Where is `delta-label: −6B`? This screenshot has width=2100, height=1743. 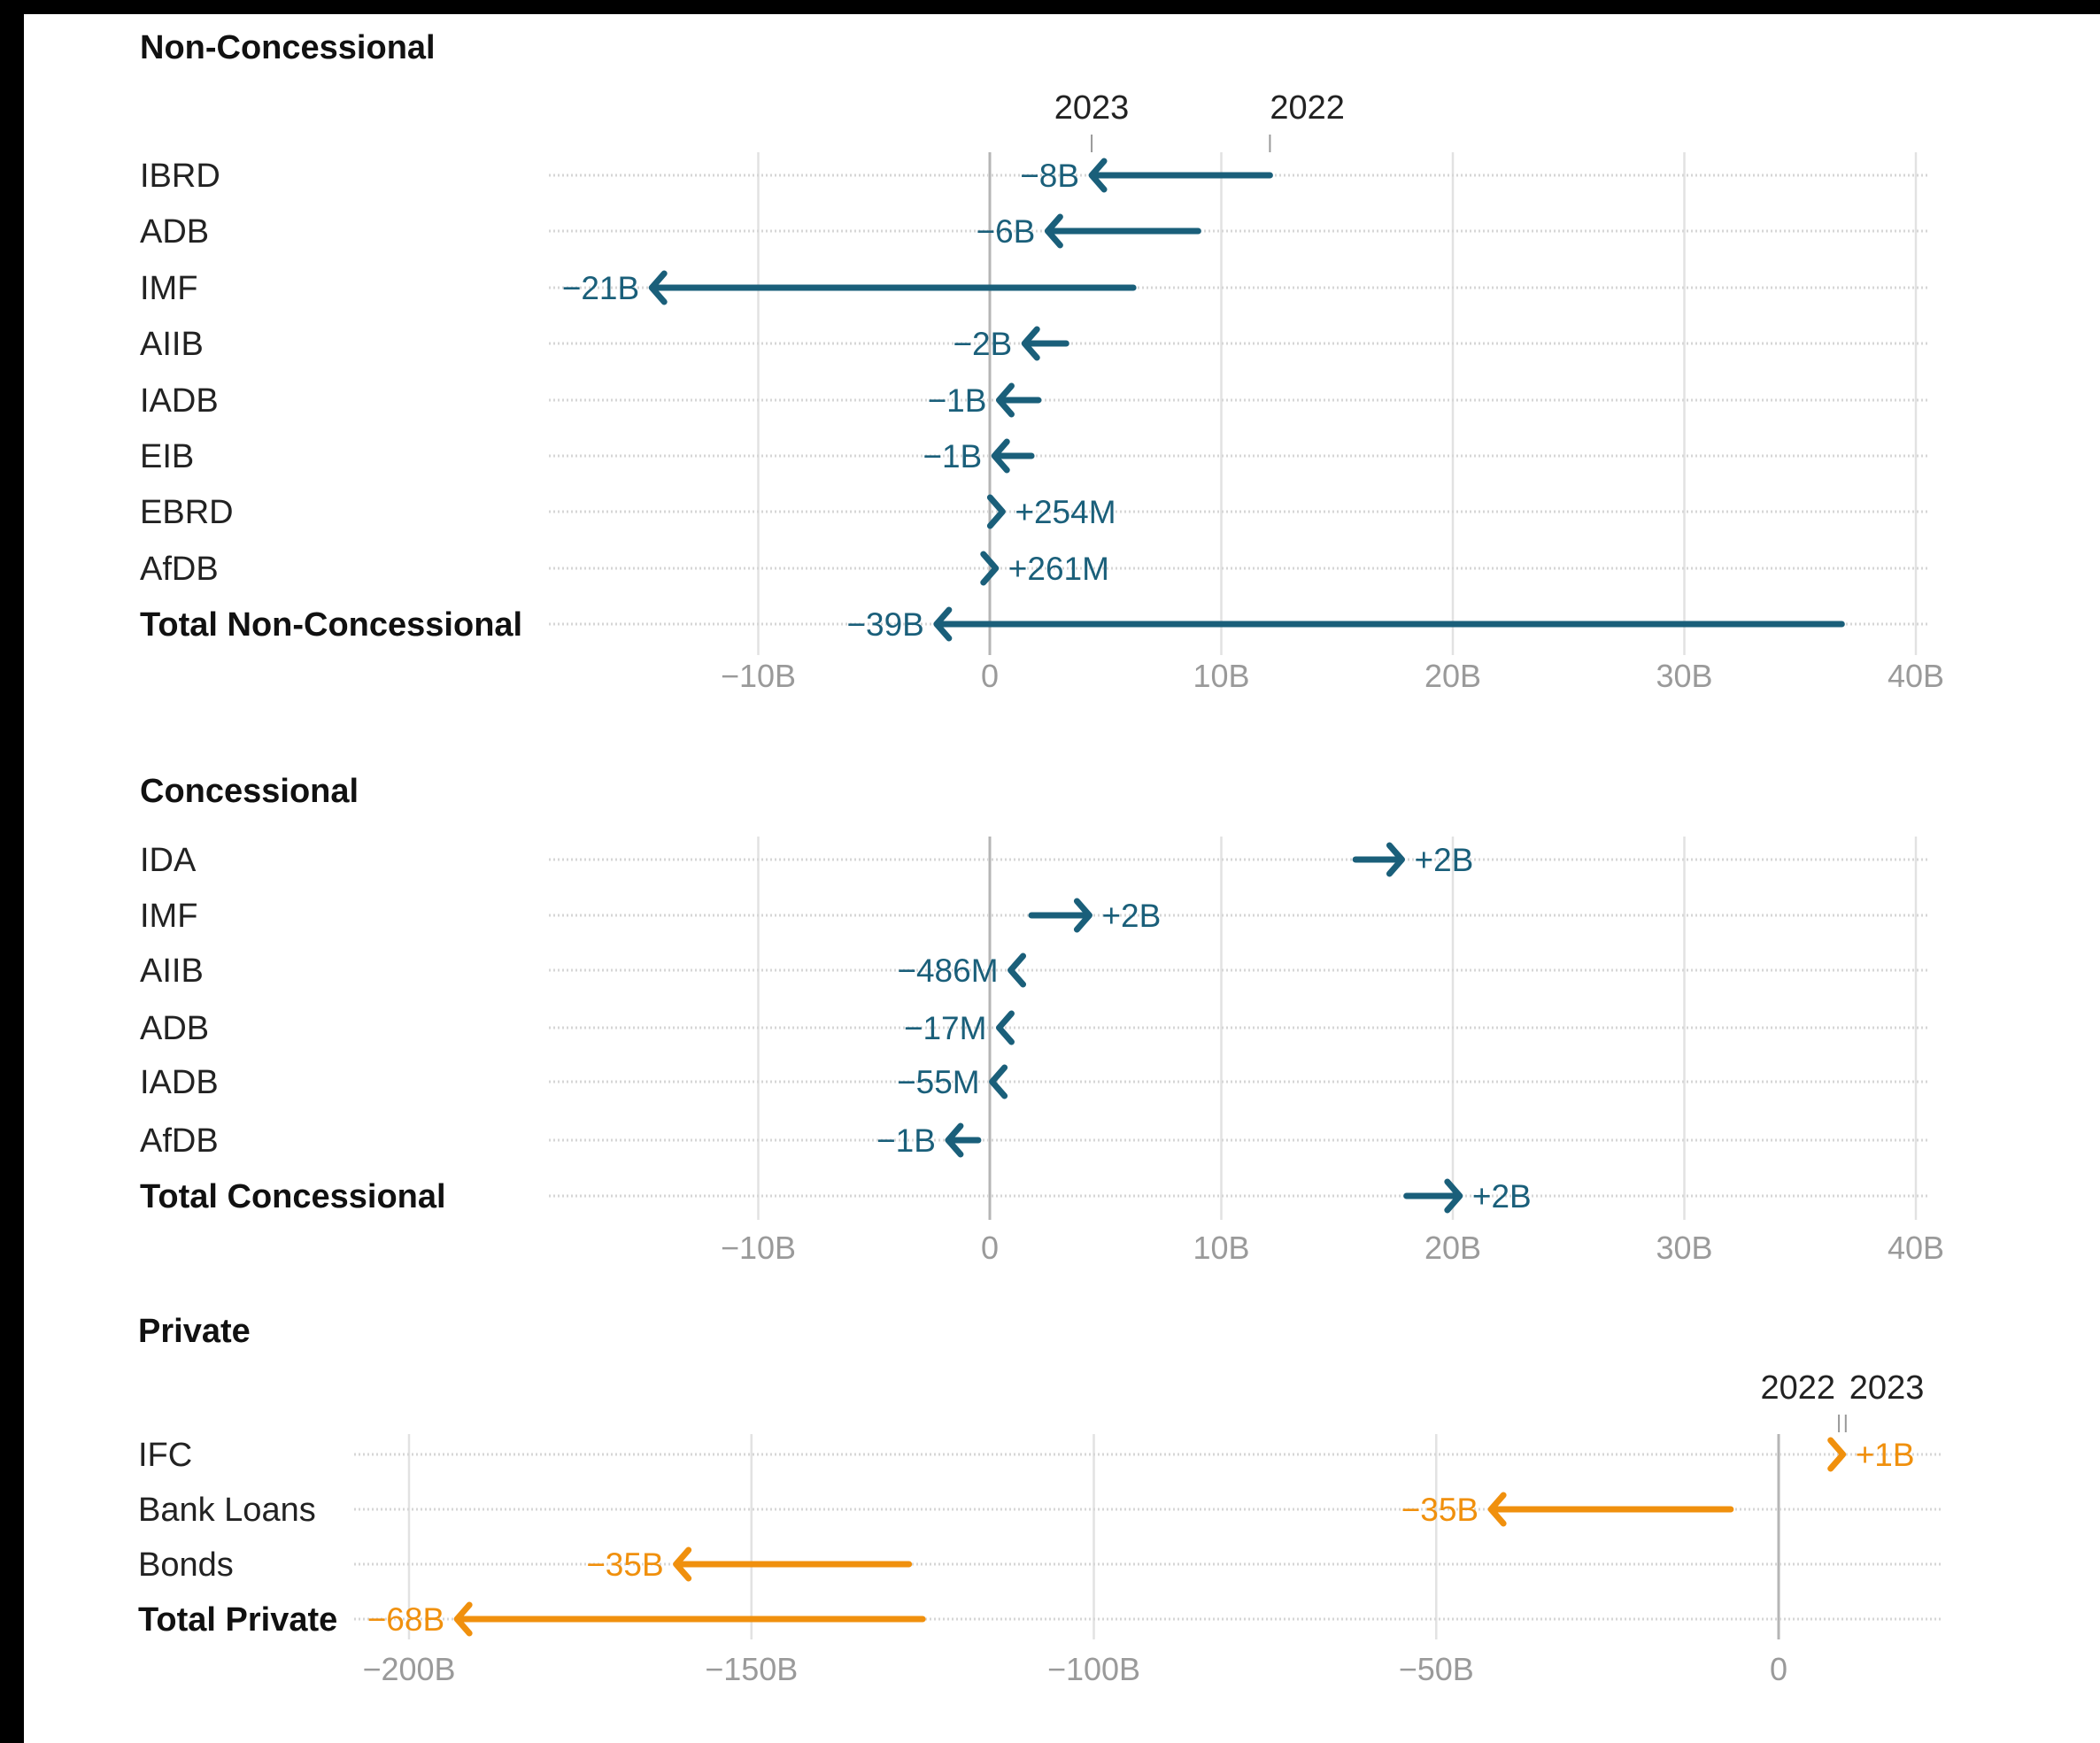 delta-label: −6B is located at coordinates (1007, 231).